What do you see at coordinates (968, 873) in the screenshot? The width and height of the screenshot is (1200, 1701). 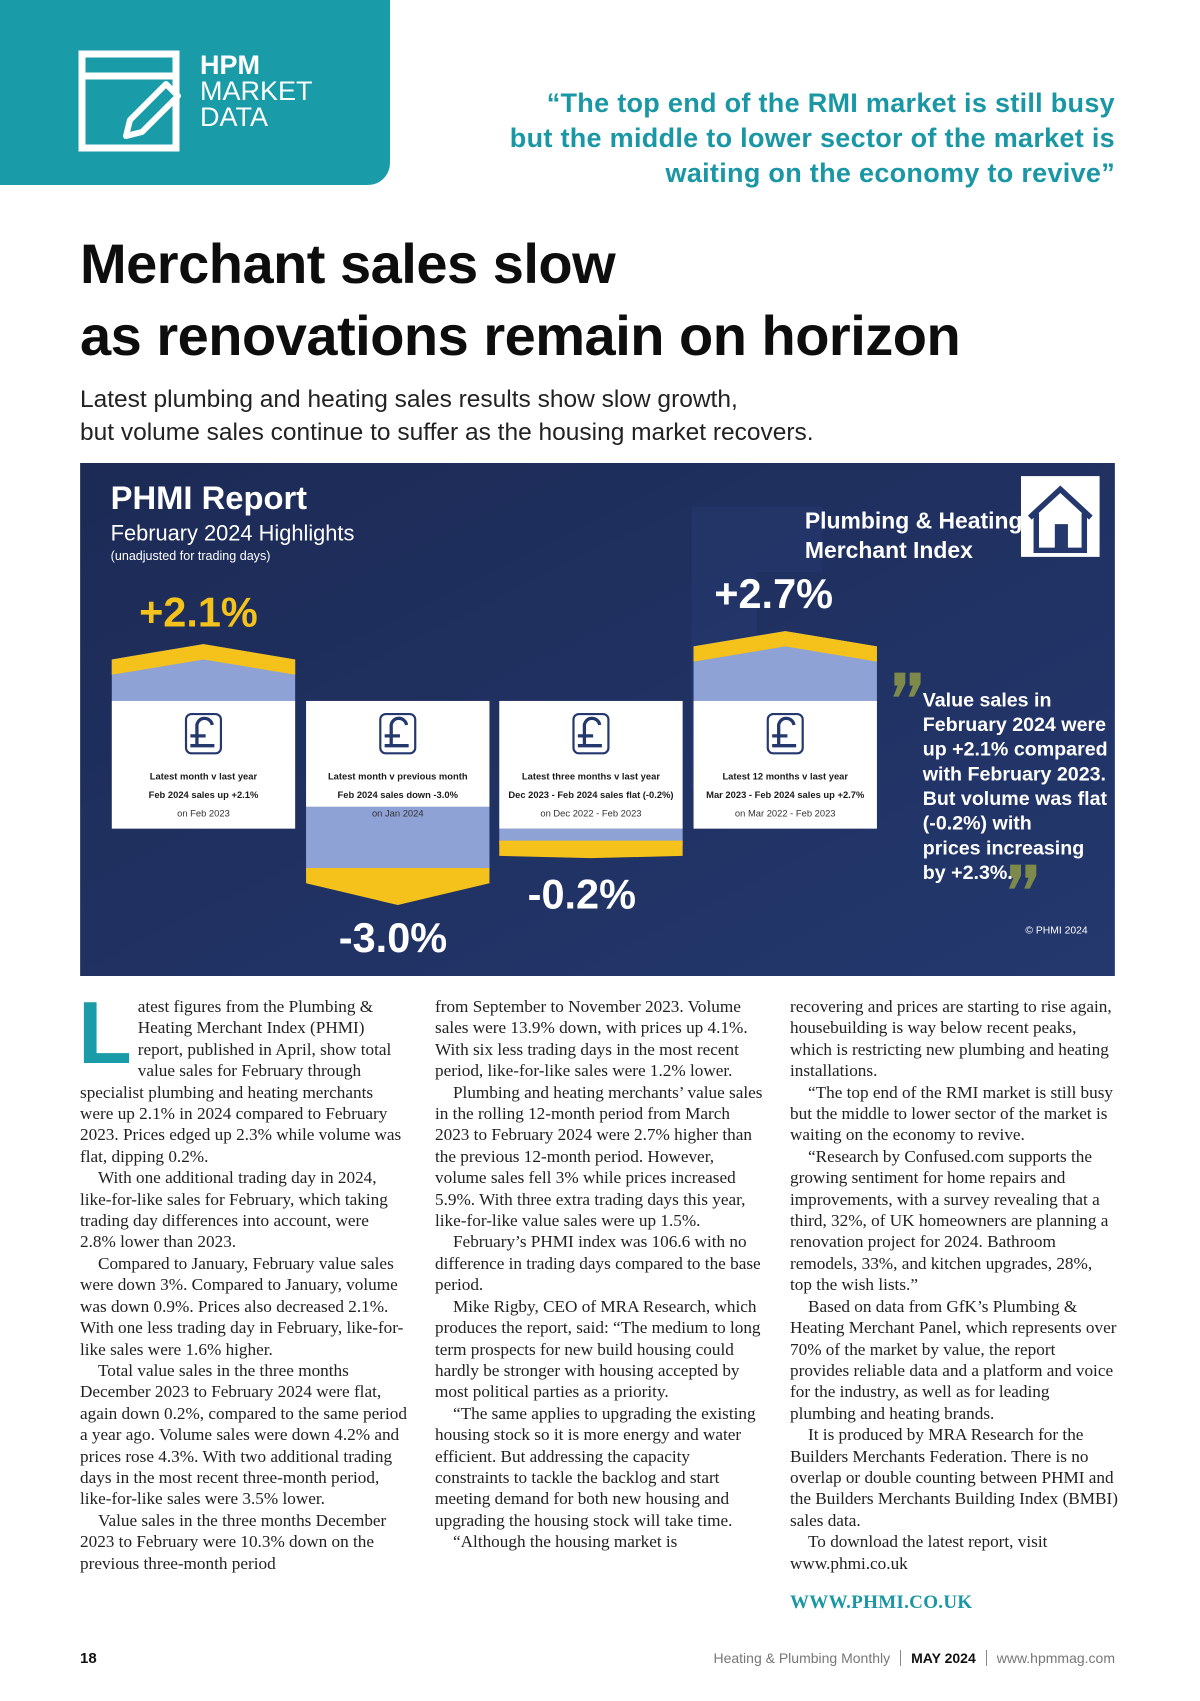 I see `quote-line: by +2.3%.` at bounding box center [968, 873].